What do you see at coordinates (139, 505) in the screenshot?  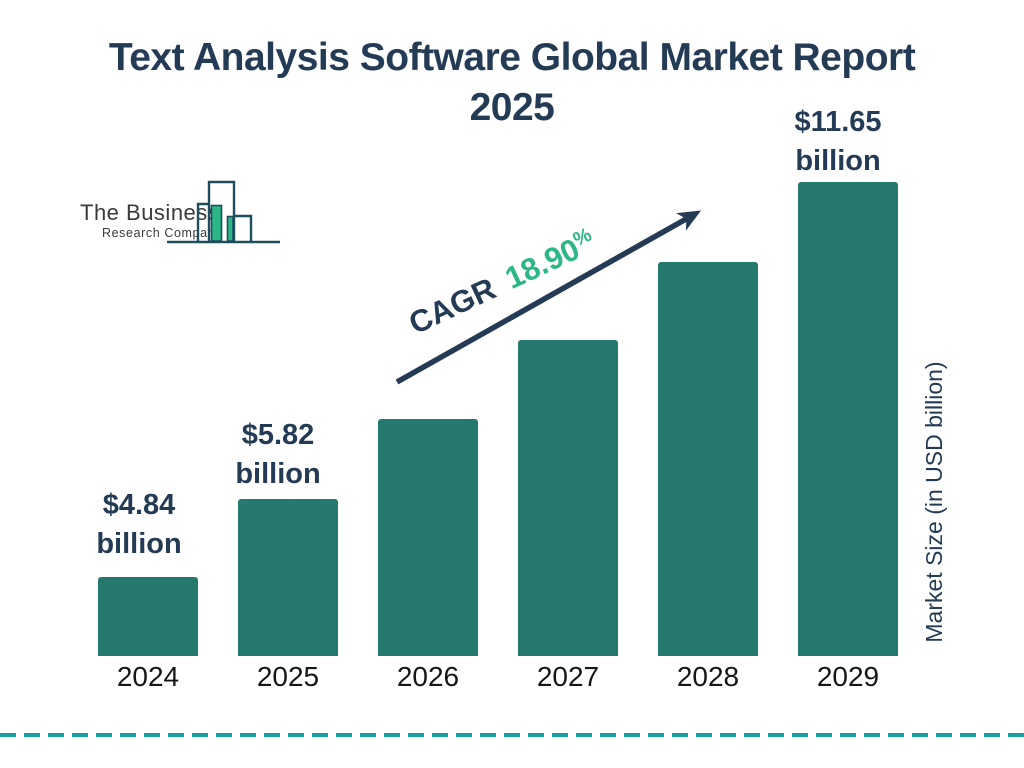 I see `value-label-2024-amount: $4.84` at bounding box center [139, 505].